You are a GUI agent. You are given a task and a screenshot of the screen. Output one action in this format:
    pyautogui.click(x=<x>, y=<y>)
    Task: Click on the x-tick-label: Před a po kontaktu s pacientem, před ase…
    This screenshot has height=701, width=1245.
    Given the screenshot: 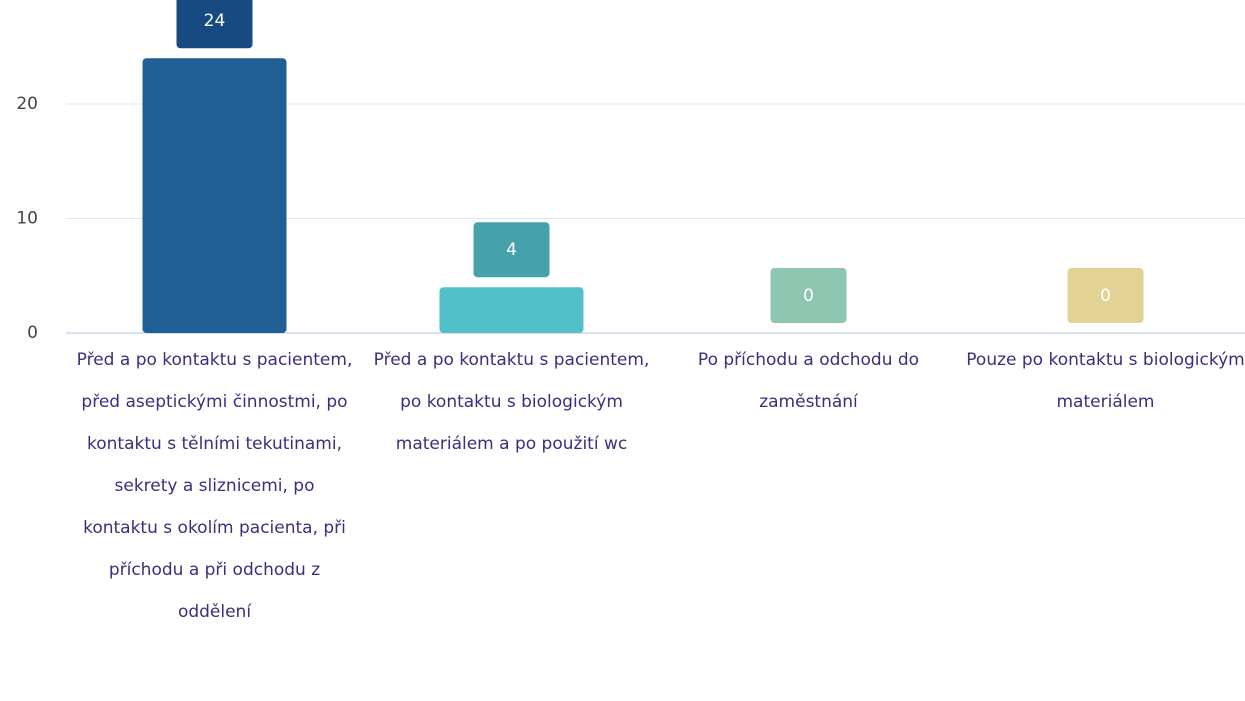 What is the action you would take?
    pyautogui.click(x=214, y=486)
    